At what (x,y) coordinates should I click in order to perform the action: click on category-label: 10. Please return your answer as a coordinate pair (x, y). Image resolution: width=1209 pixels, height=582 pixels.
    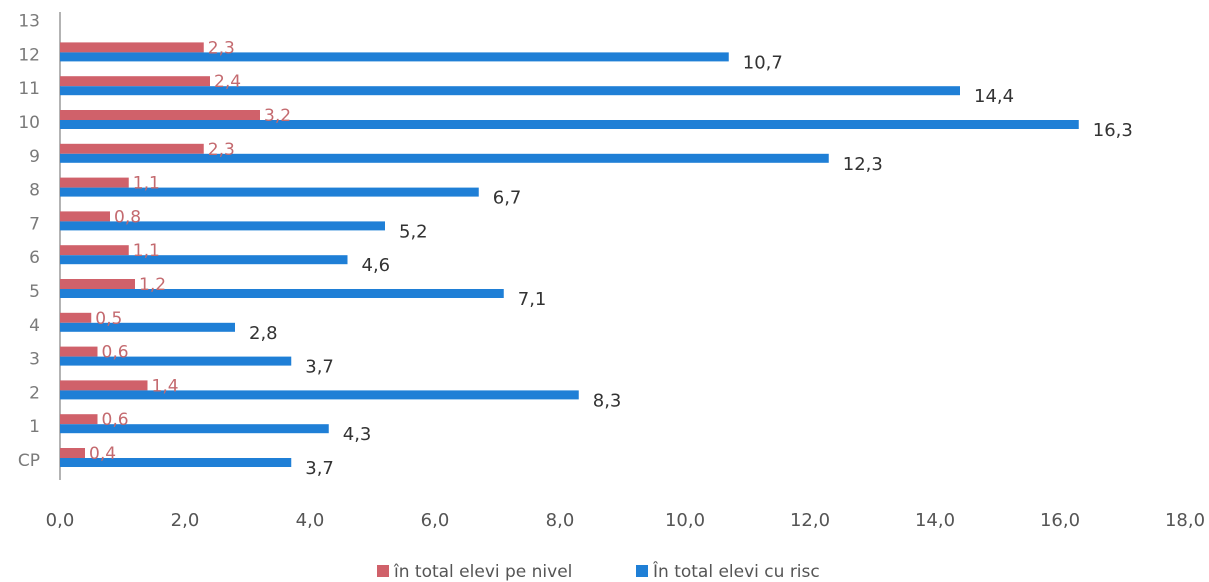
    Looking at the image, I should click on (29, 123).